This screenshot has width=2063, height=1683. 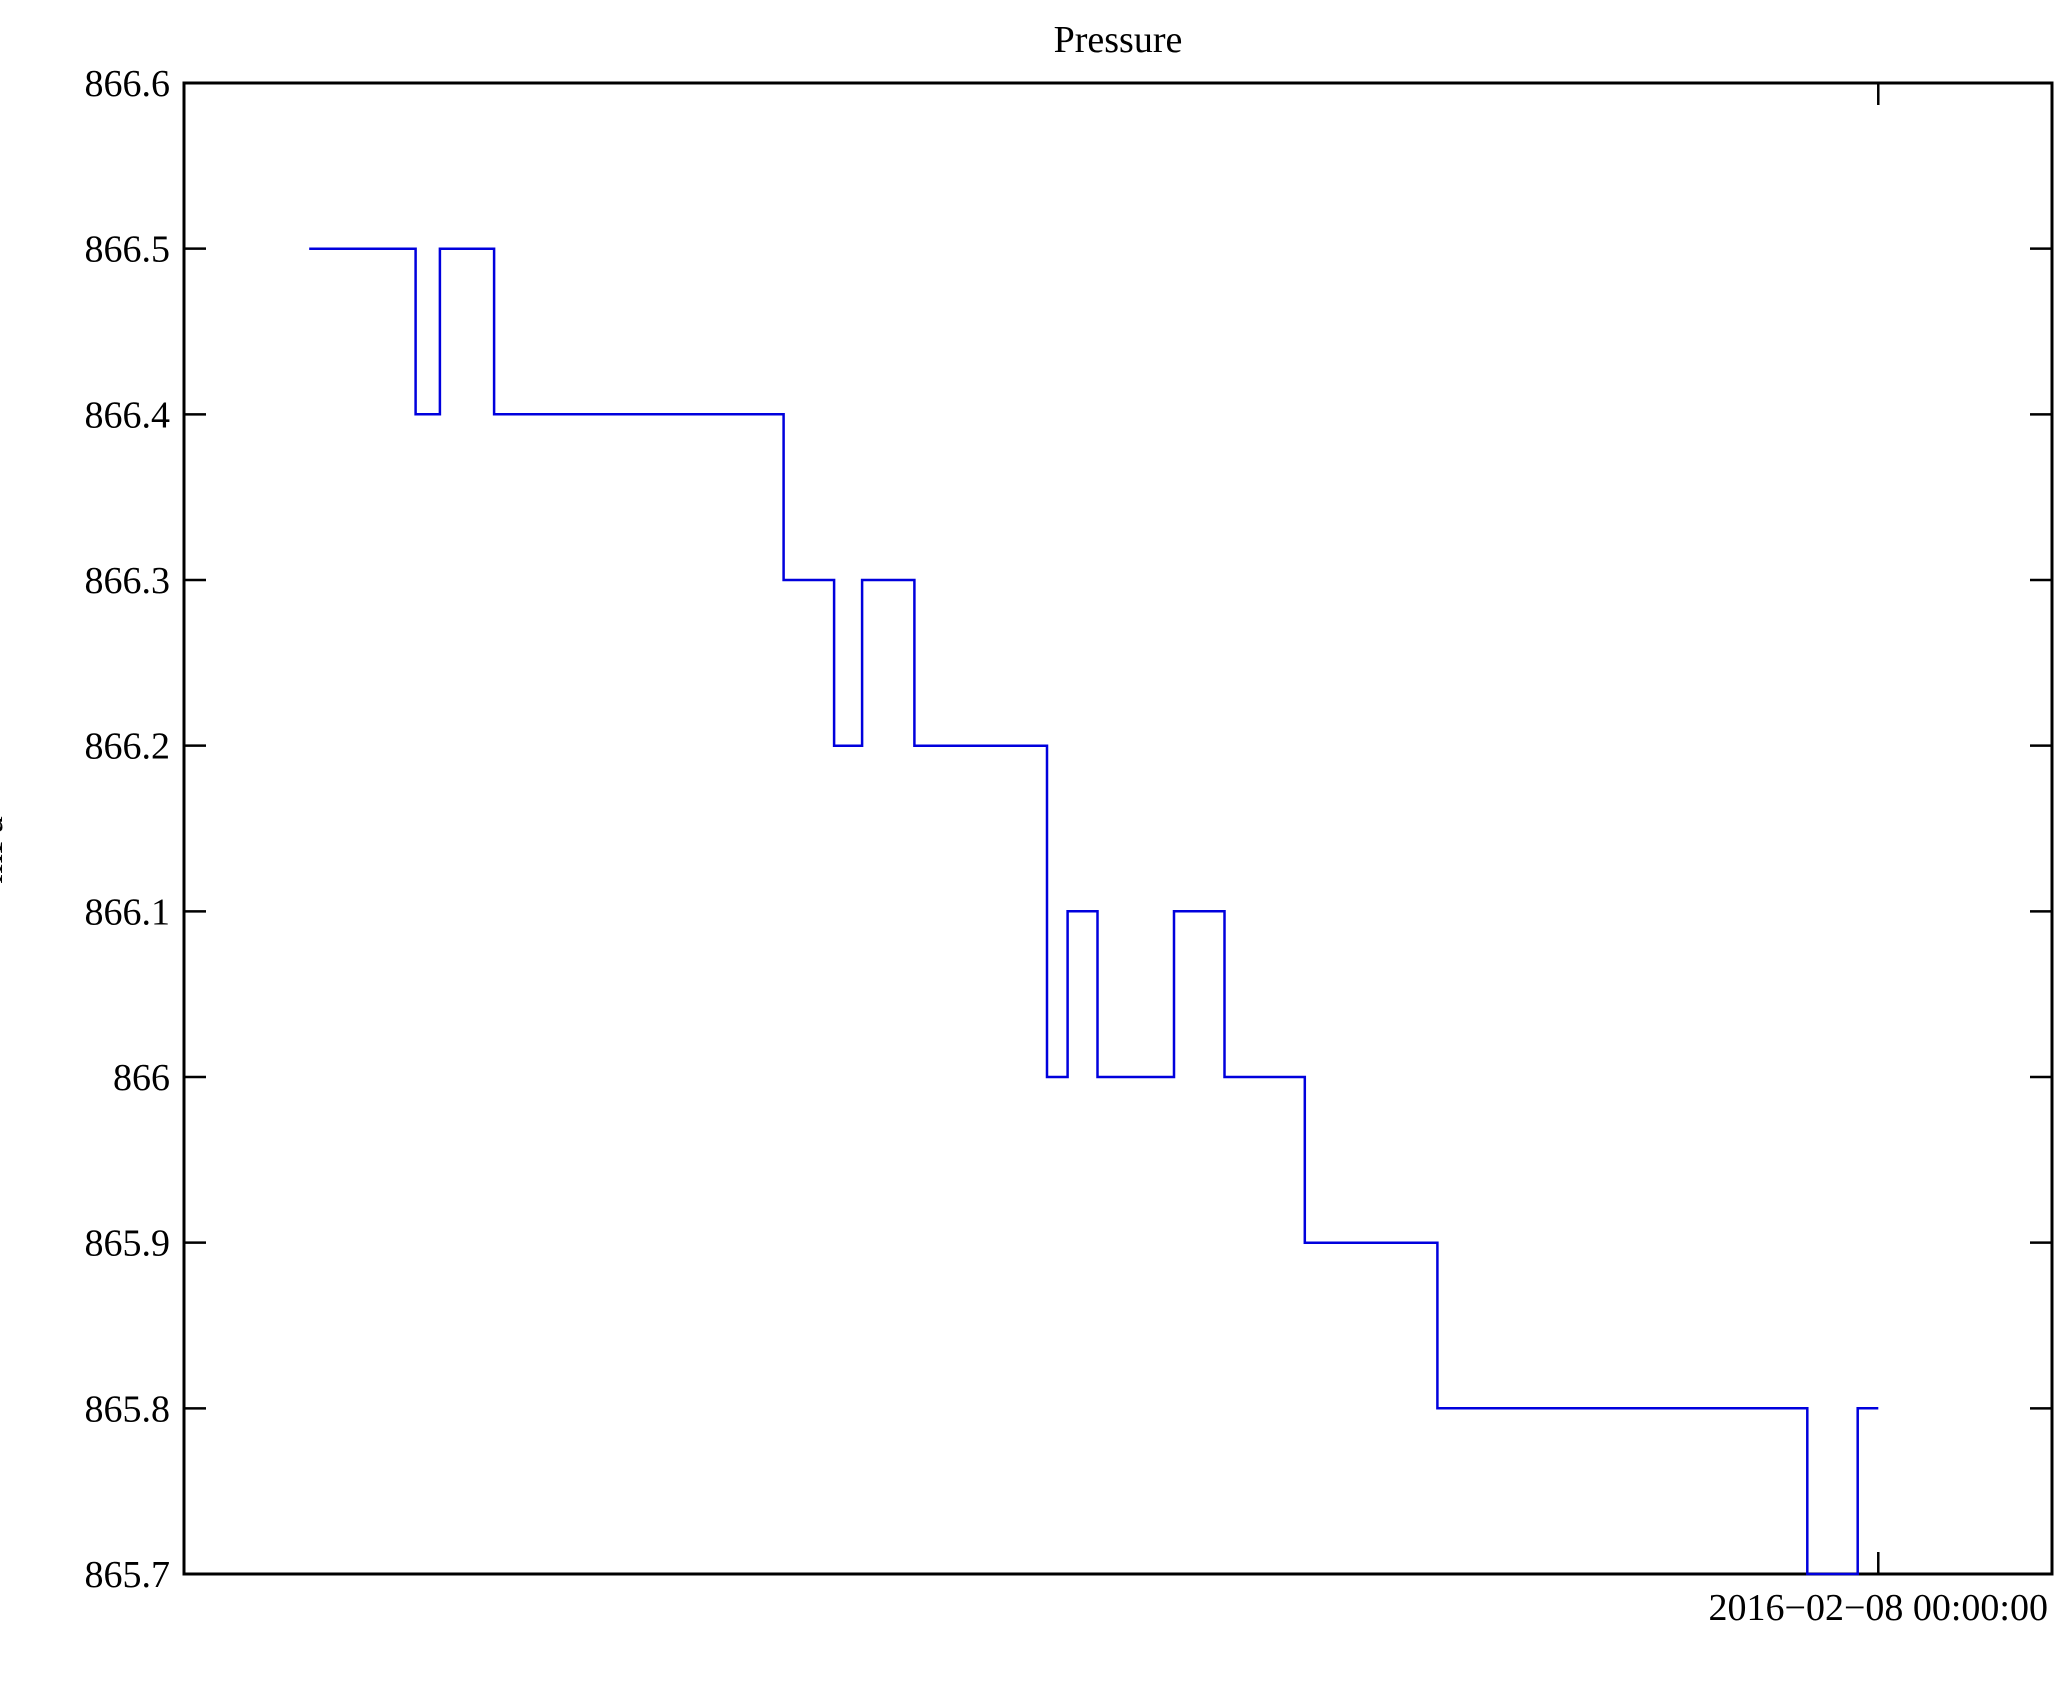 I want to click on y-axis-label: mPa, so click(x=5, y=850).